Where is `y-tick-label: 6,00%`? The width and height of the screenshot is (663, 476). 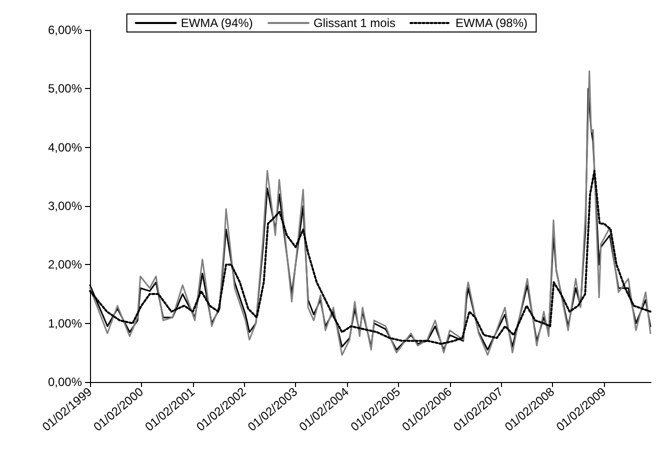
y-tick-label: 6,00% is located at coordinates (65, 30).